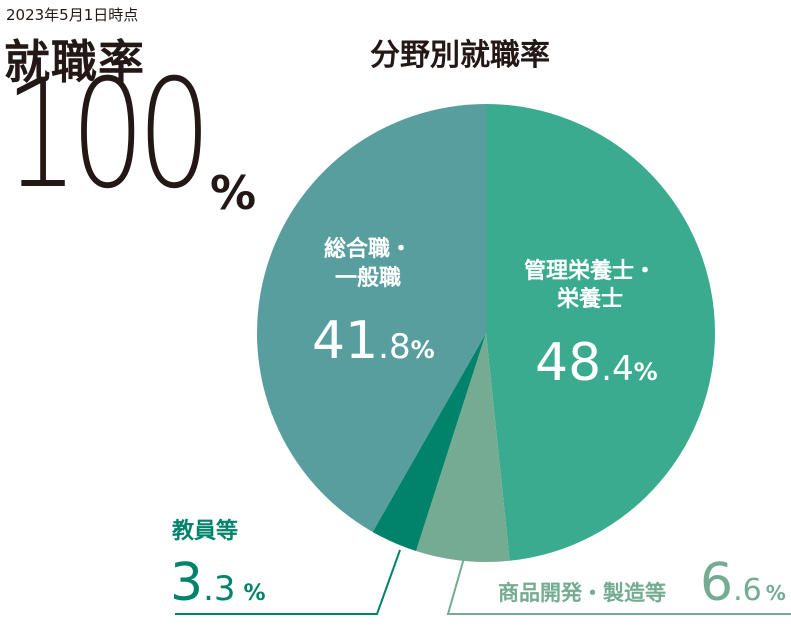  I want to click on slice-value-shohin: 6.6%, so click(743, 583).